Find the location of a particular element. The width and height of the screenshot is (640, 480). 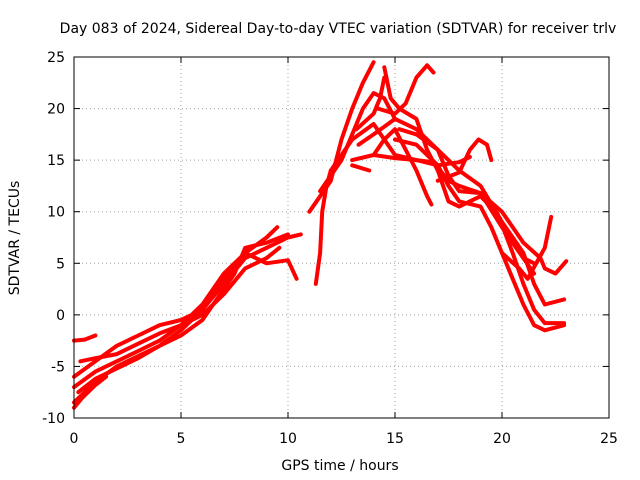

y-tick-label: -5 is located at coordinates (58, 367).